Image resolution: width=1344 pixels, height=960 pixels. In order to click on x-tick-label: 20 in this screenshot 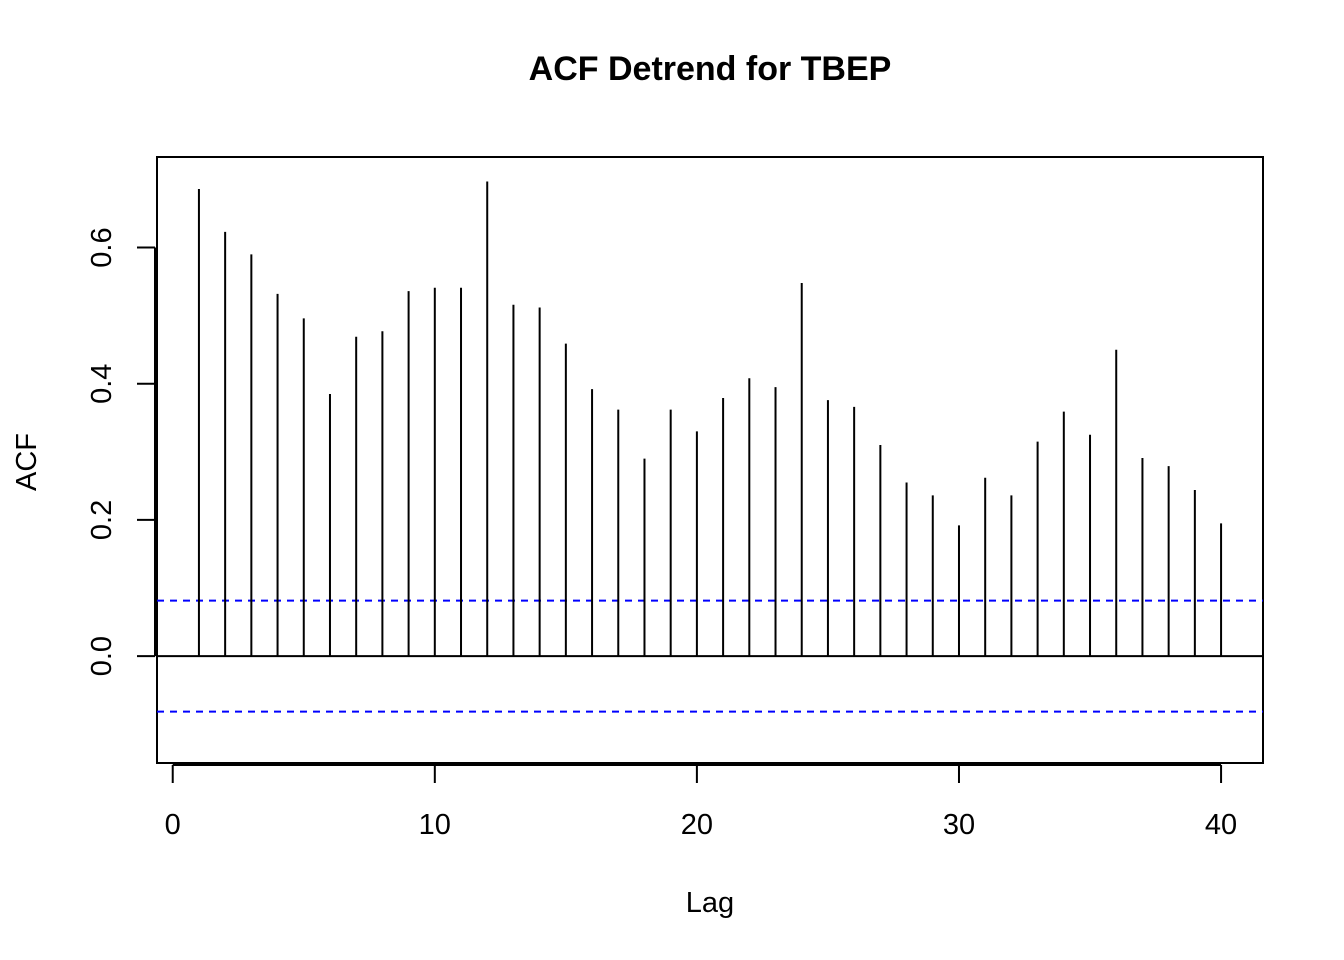, I will do `click(697, 825)`.